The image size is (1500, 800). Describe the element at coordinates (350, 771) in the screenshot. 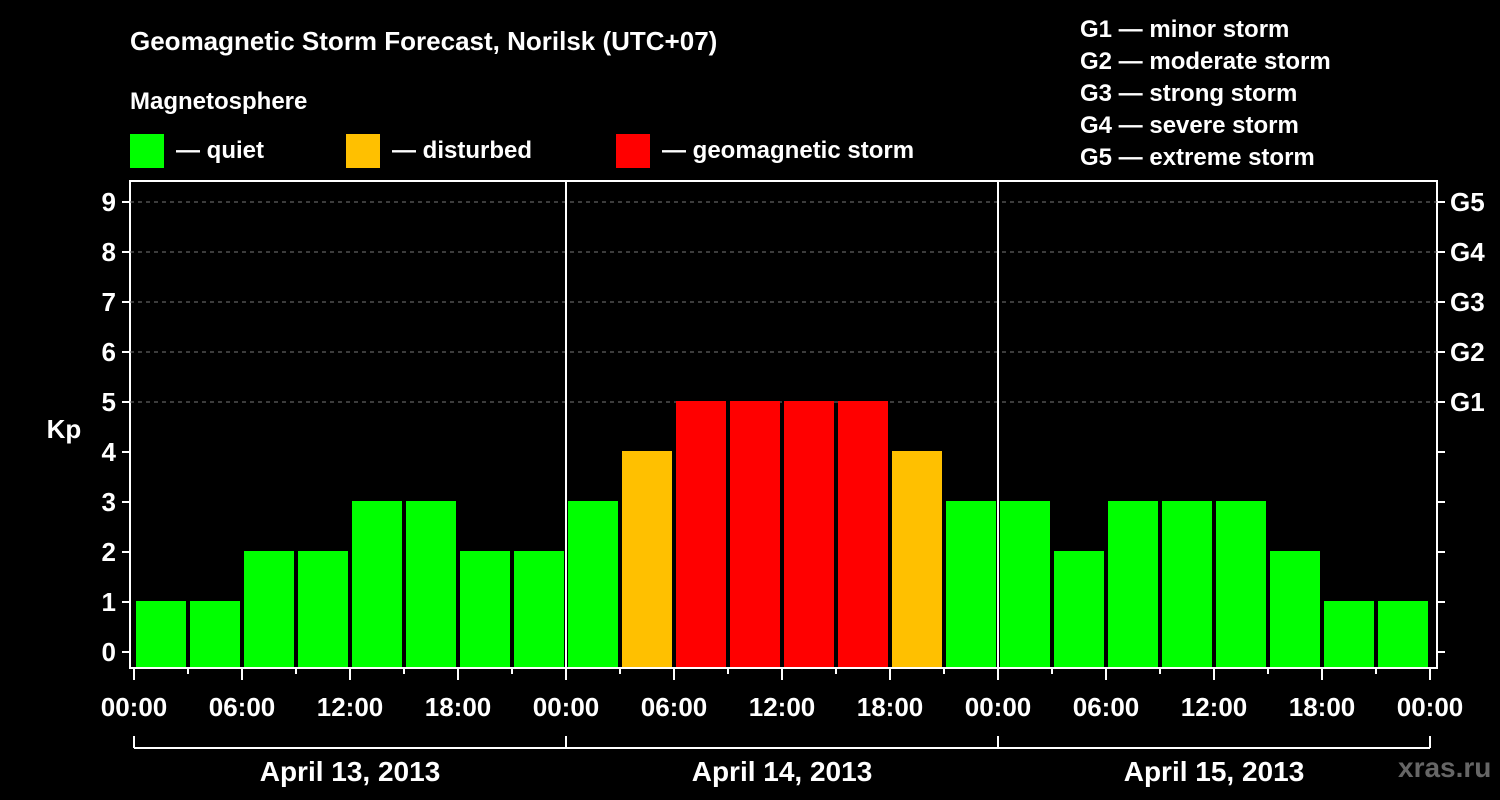

I see `day-label: April 13, 2013` at that location.